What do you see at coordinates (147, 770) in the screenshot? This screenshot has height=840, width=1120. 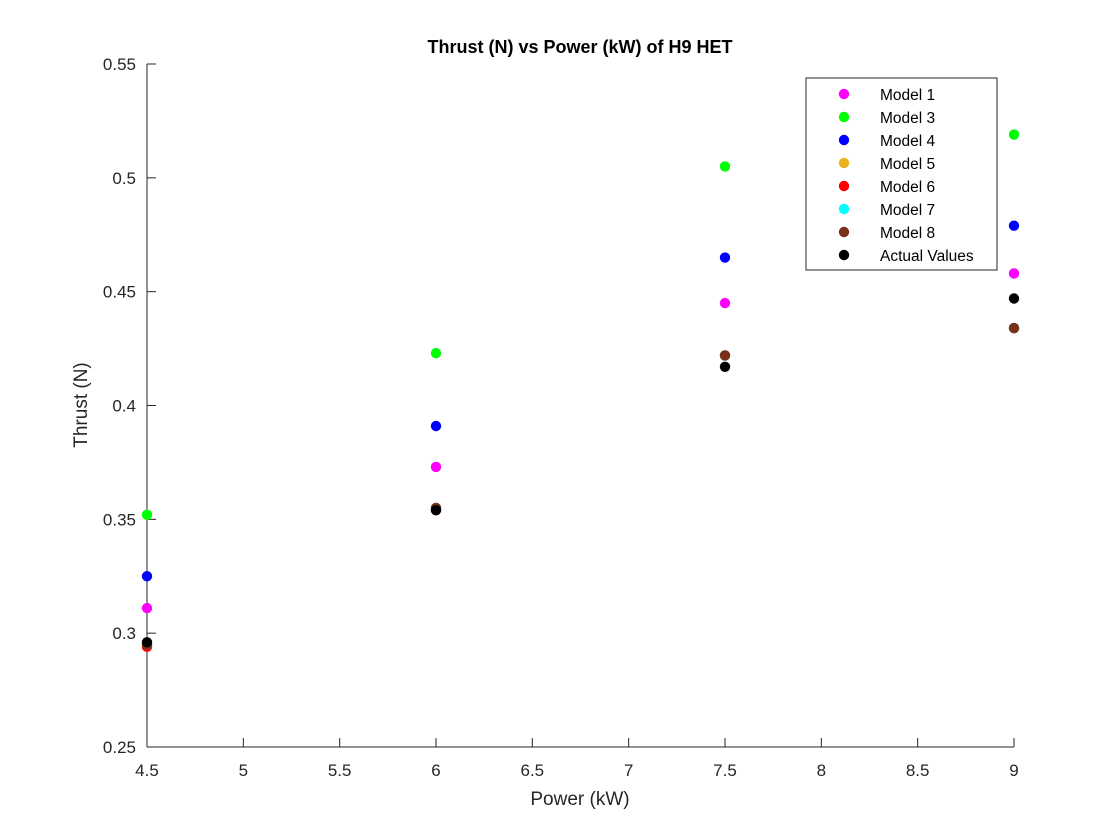 I see `x-tick-label: 4.5` at bounding box center [147, 770].